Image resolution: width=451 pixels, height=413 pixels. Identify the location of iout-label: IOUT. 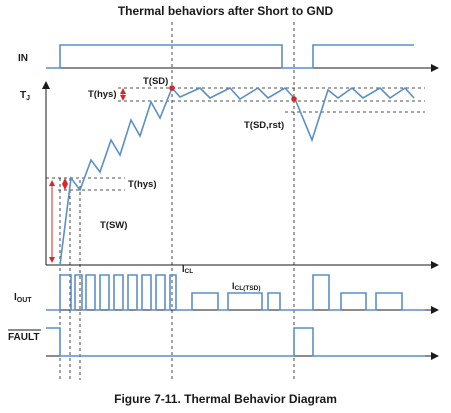
(23, 298).